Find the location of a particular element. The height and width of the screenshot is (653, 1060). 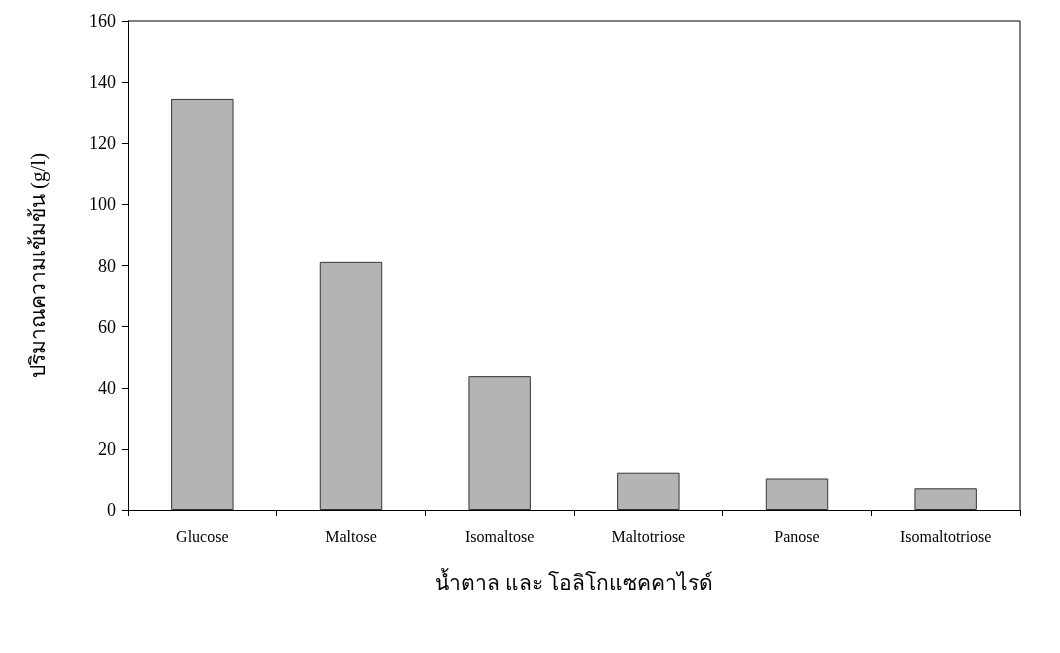

y-tick-label: 120 is located at coordinates (102, 143).